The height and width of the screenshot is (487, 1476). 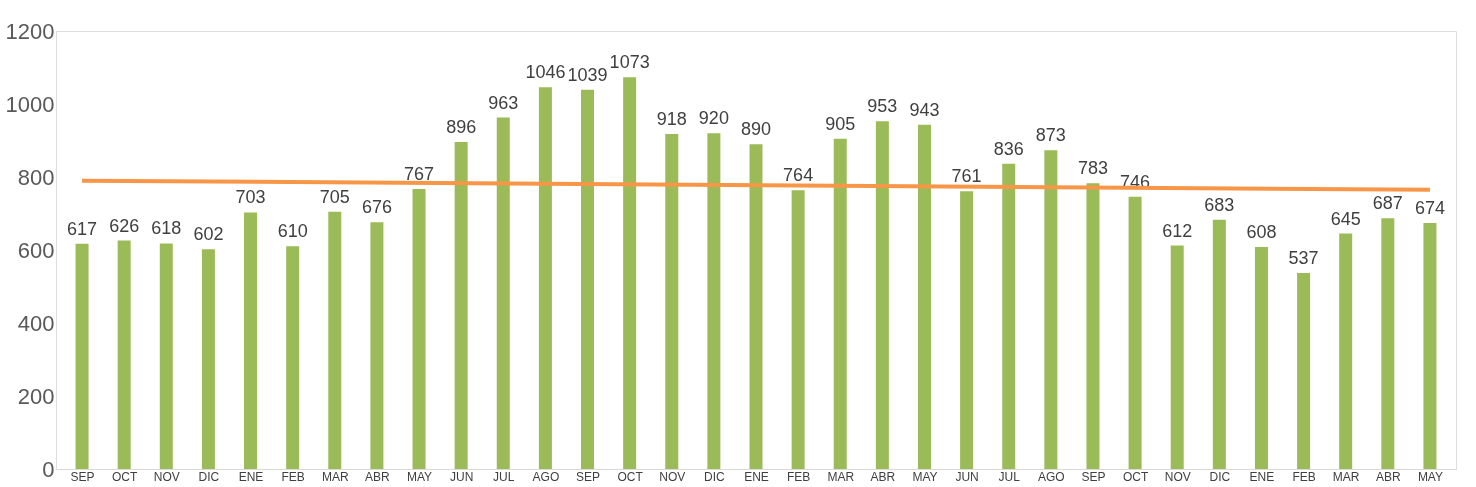 What do you see at coordinates (503, 102) in the screenshot?
I see `data-label: 963` at bounding box center [503, 102].